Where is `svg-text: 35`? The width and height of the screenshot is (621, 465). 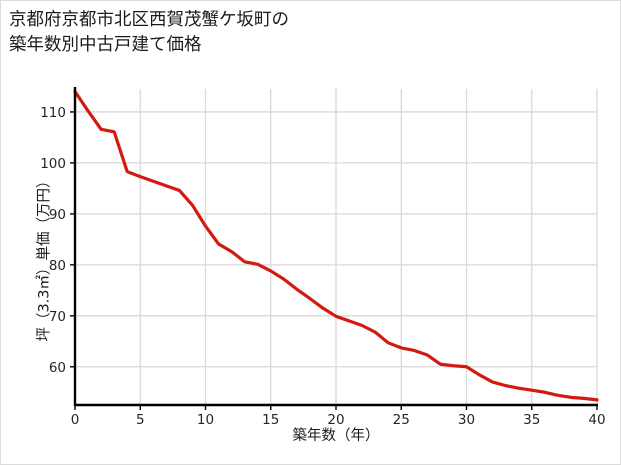 svg-text: 35 is located at coordinates (531, 420).